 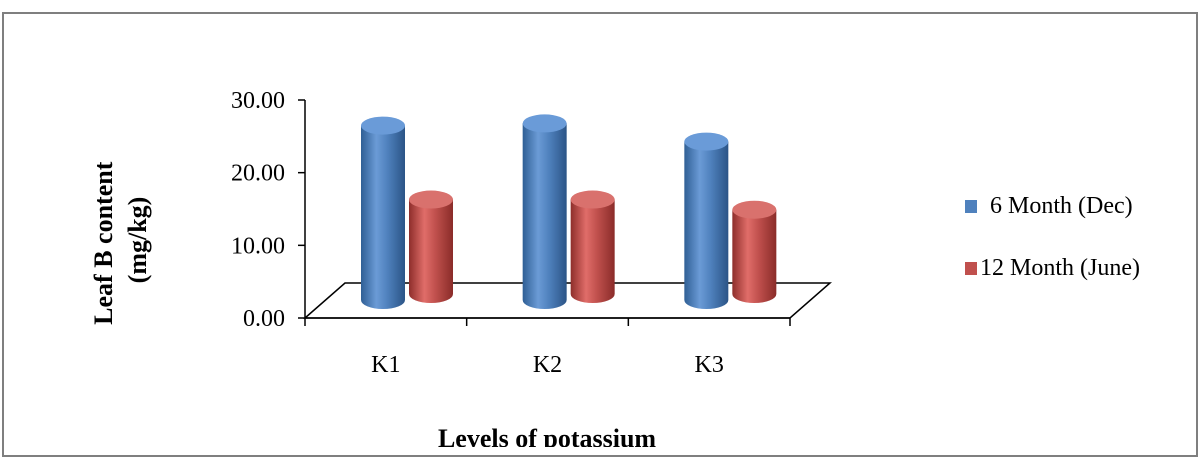 I want to click on category-label: K2, so click(x=547, y=365).